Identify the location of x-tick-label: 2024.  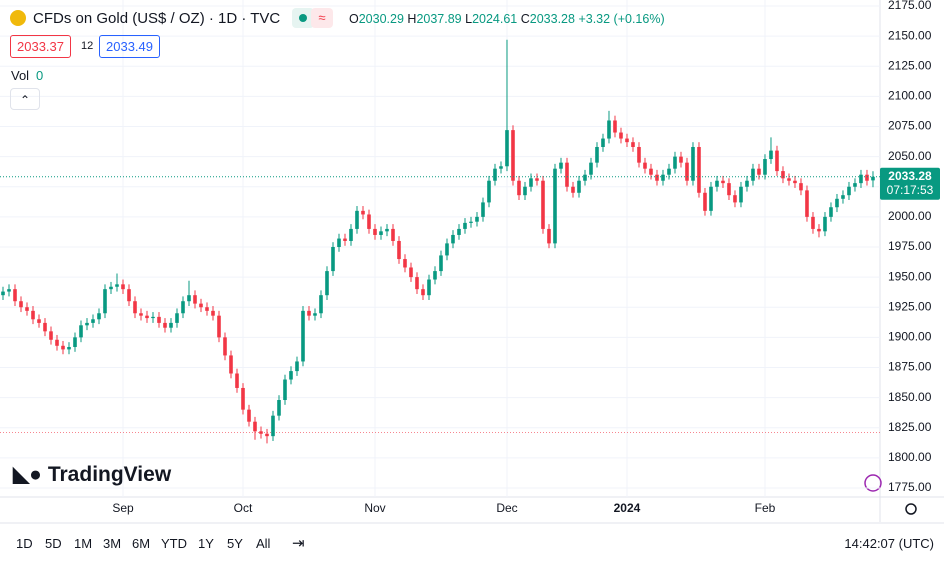
(627, 508).